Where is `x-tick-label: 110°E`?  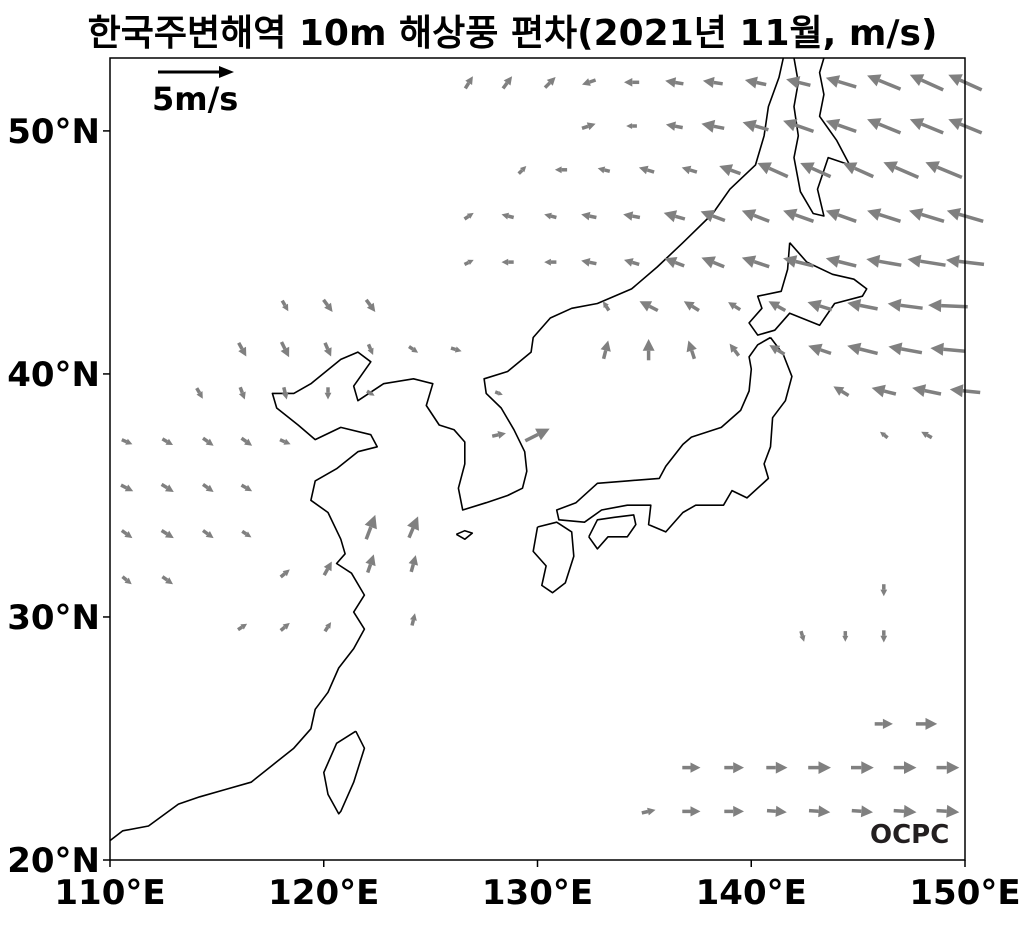
x-tick-label: 110°E is located at coordinates (109, 893).